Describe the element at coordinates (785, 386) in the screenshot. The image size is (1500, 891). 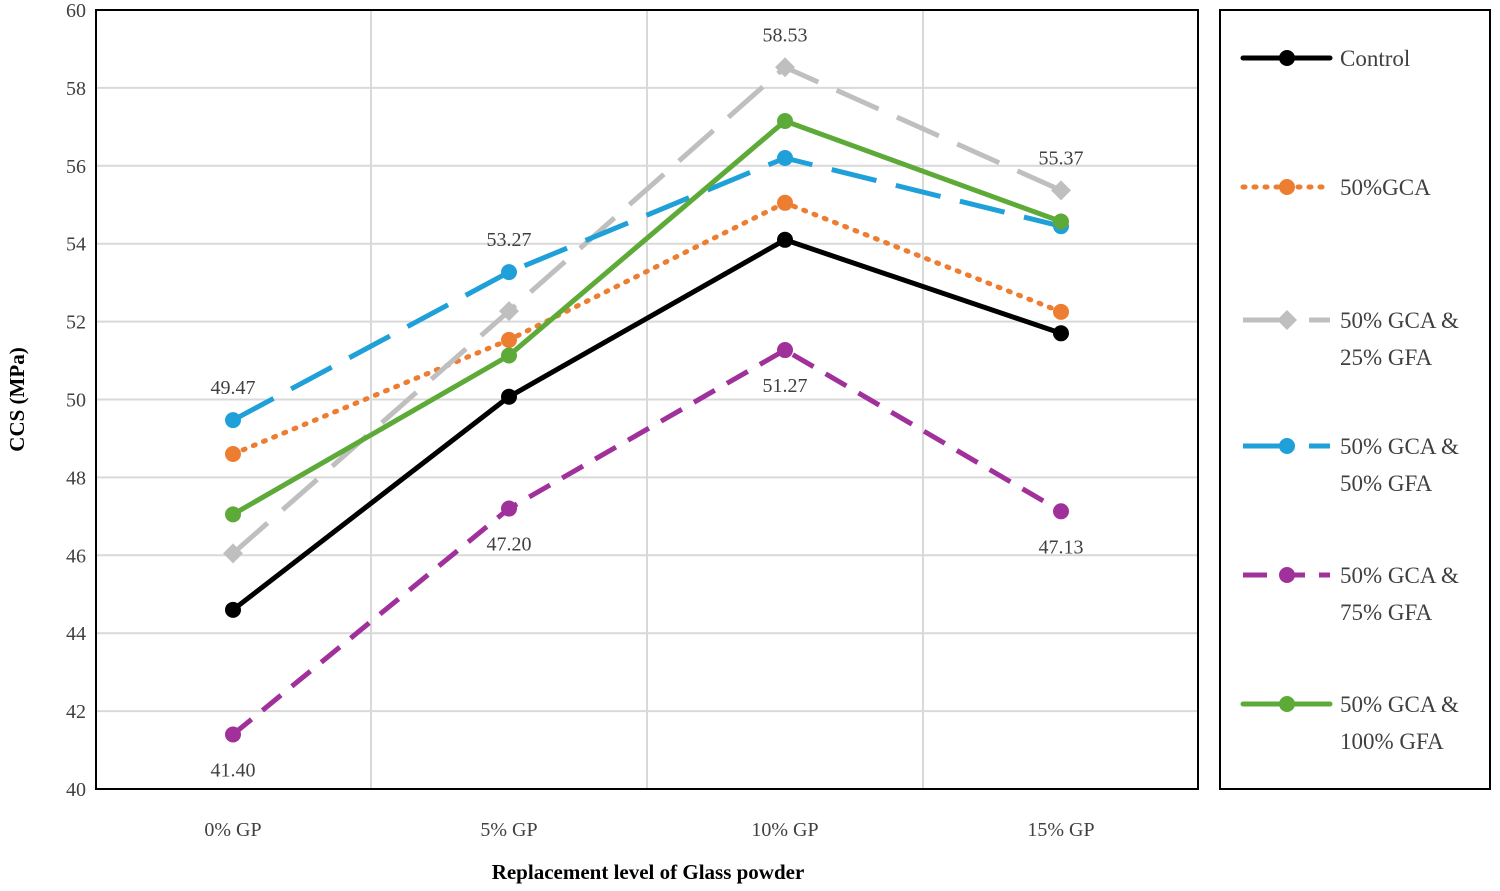
I see `data-label: 51.27` at that location.